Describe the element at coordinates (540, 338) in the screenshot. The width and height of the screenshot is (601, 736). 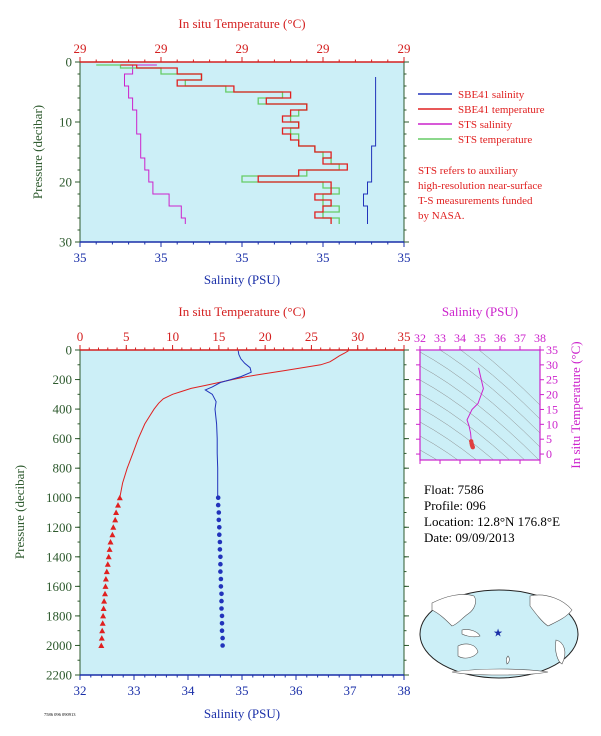
I see `ts-top-tick-label: 38` at that location.